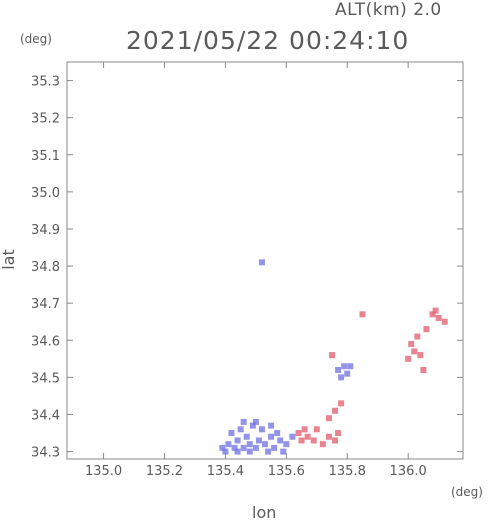 Image resolution: width=491 pixels, height=522 pixels. What do you see at coordinates (45, 304) in the screenshot?
I see `y-tick-label: 34.7` at bounding box center [45, 304].